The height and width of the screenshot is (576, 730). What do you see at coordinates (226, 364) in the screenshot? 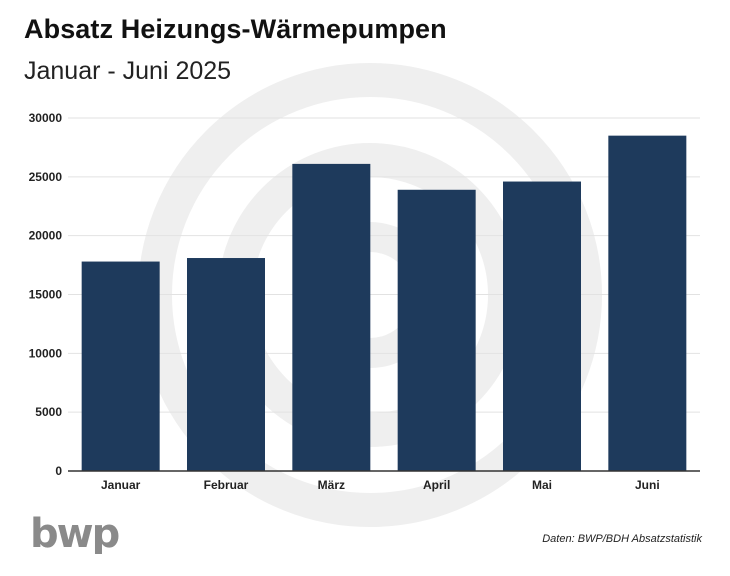
I see `bar-februar` at bounding box center [226, 364].